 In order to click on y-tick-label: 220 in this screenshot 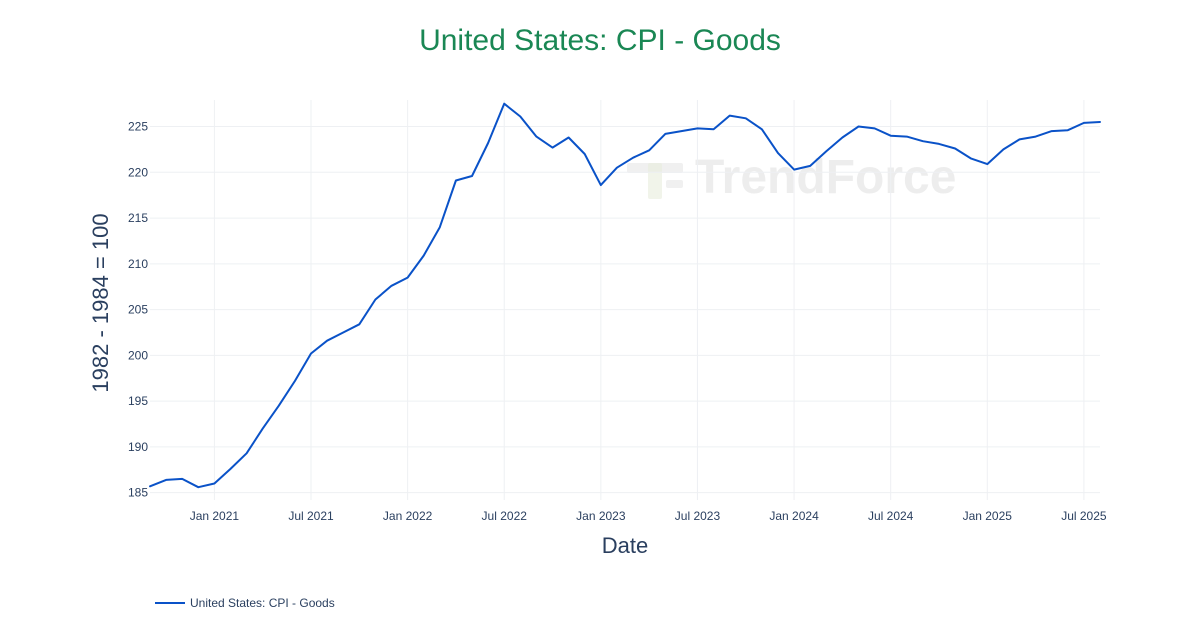, I will do `click(138, 172)`.